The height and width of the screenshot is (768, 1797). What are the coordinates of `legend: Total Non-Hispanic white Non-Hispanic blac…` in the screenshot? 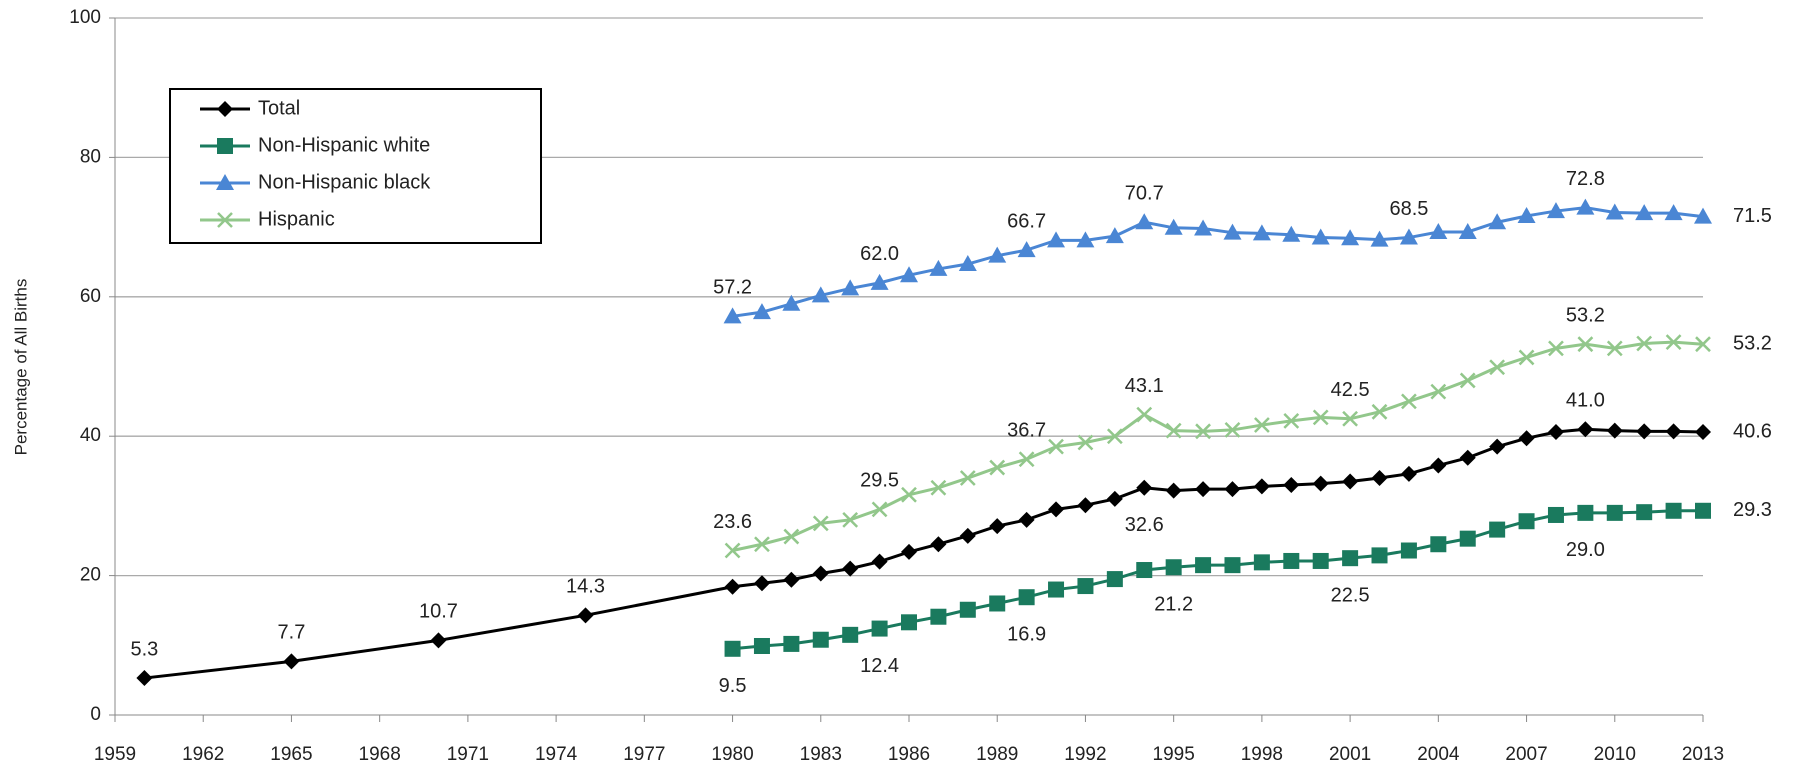 It's located at (355, 166).